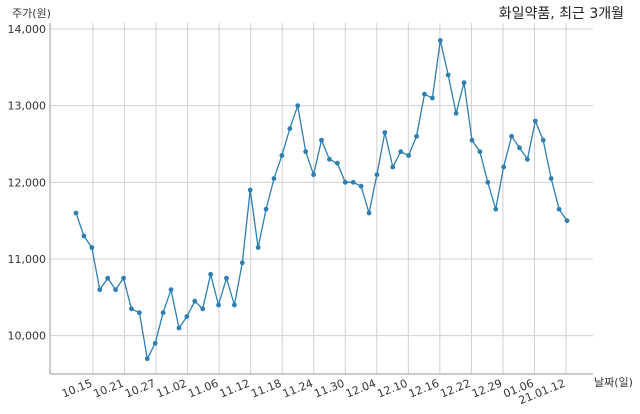  What do you see at coordinates (424, 389) in the screenshot?
I see `x-tick-label: 12.16` at bounding box center [424, 389].